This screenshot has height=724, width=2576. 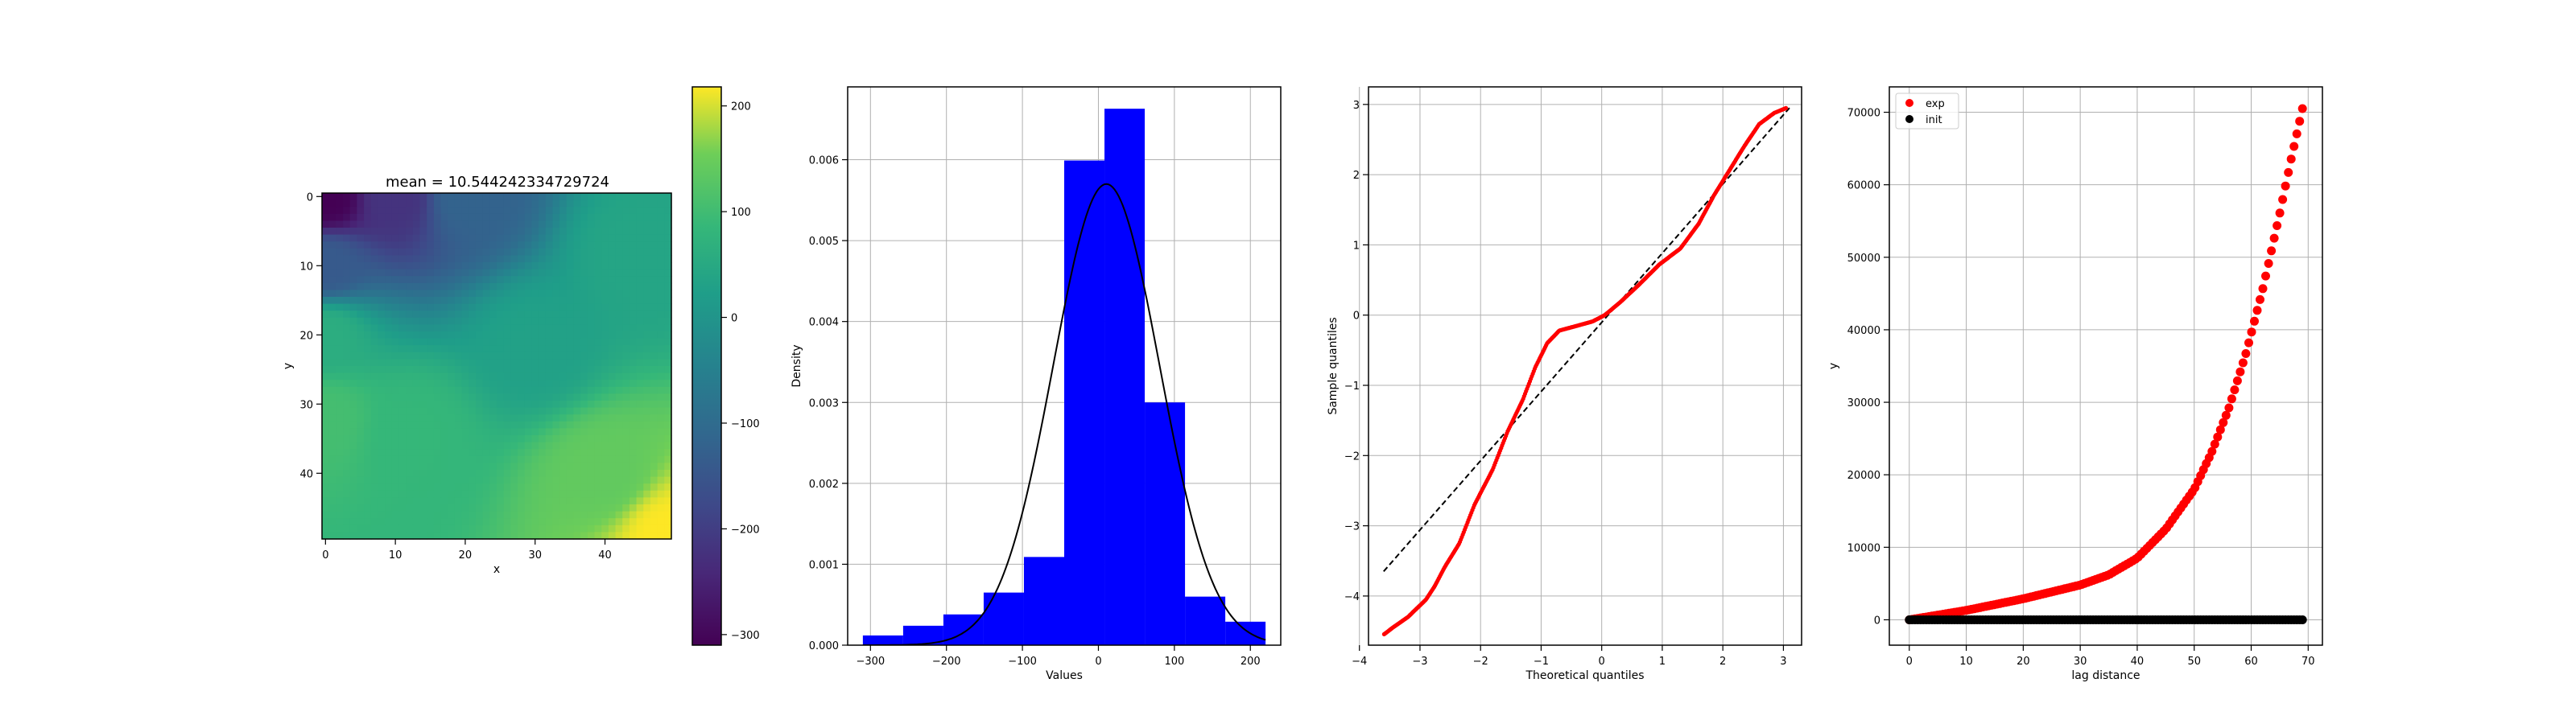 I want to click on x-tick-label: 0, so click(x=1602, y=662).